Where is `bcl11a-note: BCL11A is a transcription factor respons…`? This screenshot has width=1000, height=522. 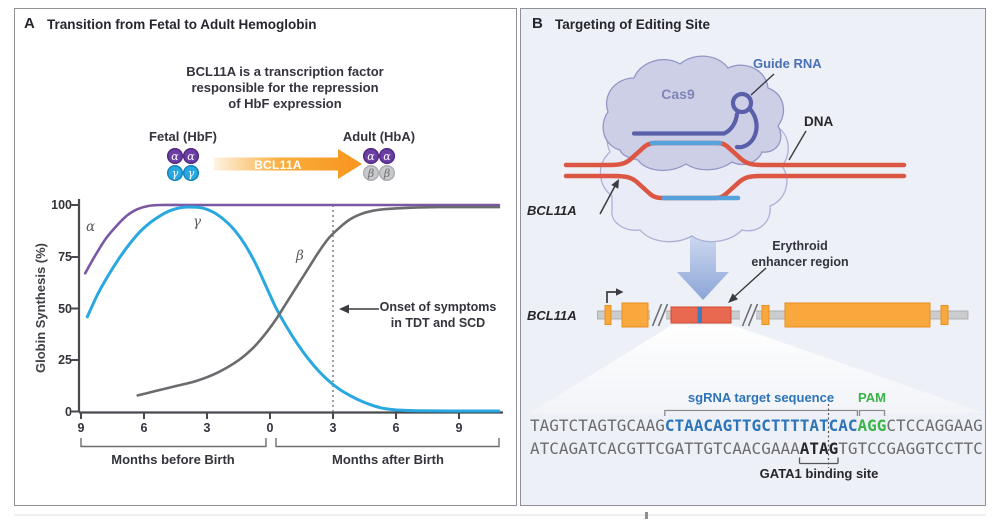
bcl11a-note: BCL11A is a transcription factor respons… is located at coordinates (285, 88).